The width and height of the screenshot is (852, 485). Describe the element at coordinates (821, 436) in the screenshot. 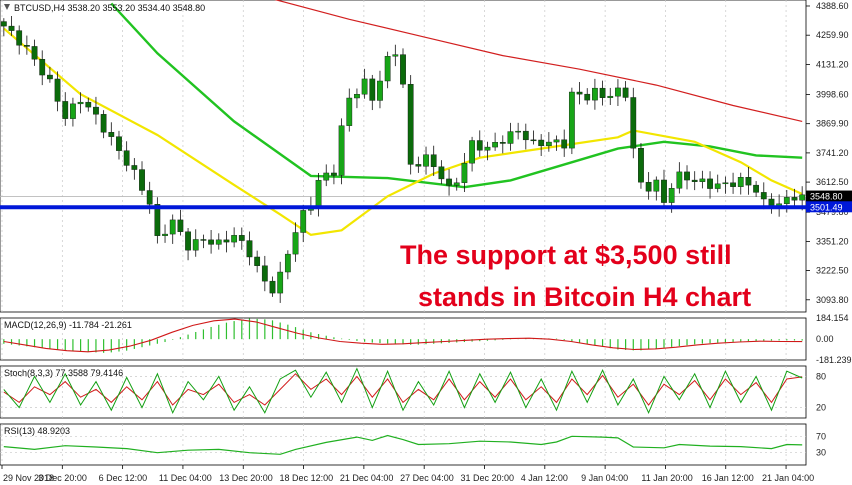

I see `rsi-y-tick: 70` at that location.